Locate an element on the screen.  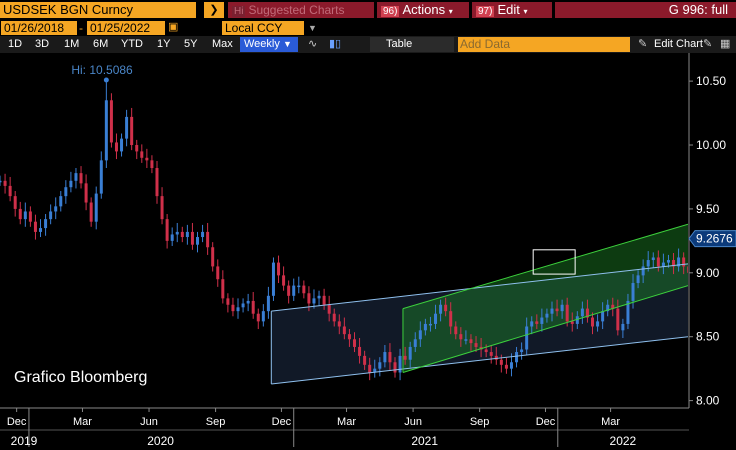
add-data-input: Add Data is located at coordinates (544, 44).